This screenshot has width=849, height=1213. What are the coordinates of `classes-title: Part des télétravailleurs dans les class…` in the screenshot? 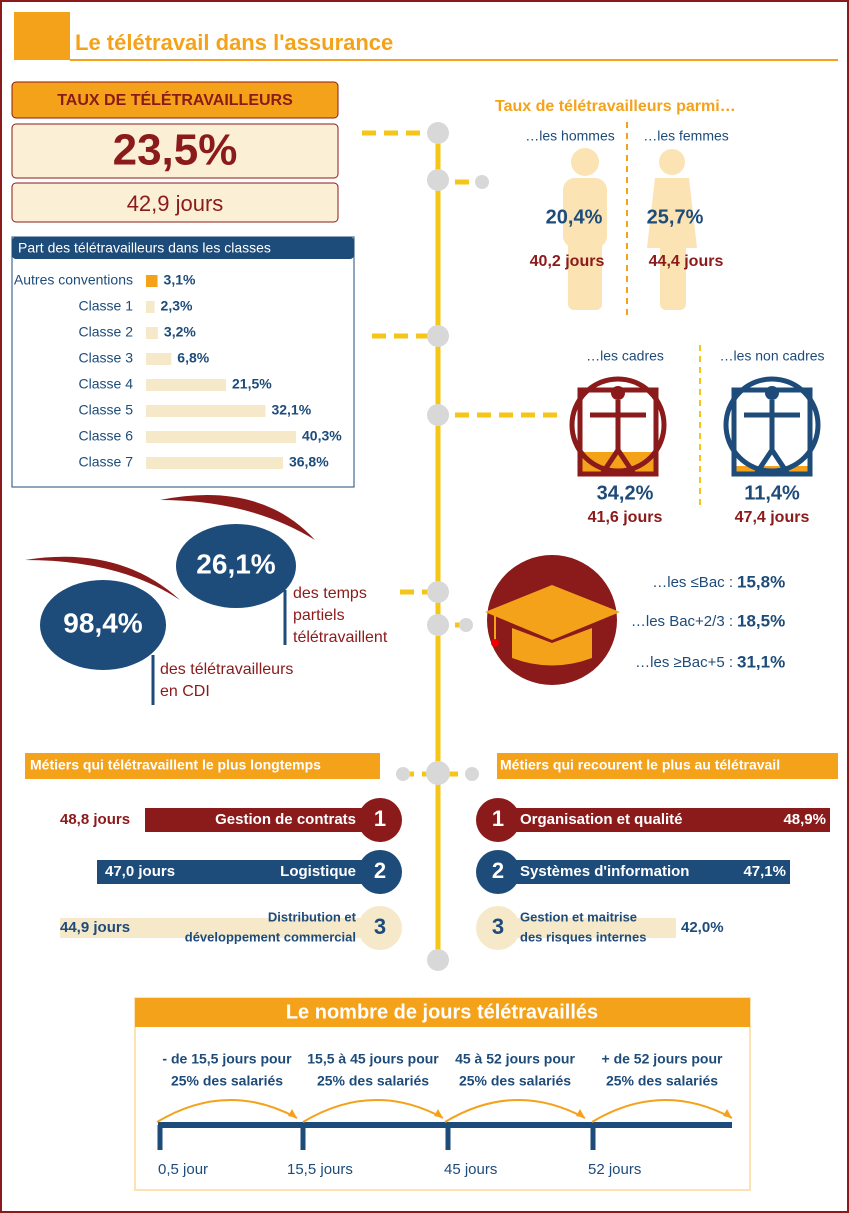 It's located at (144, 248).